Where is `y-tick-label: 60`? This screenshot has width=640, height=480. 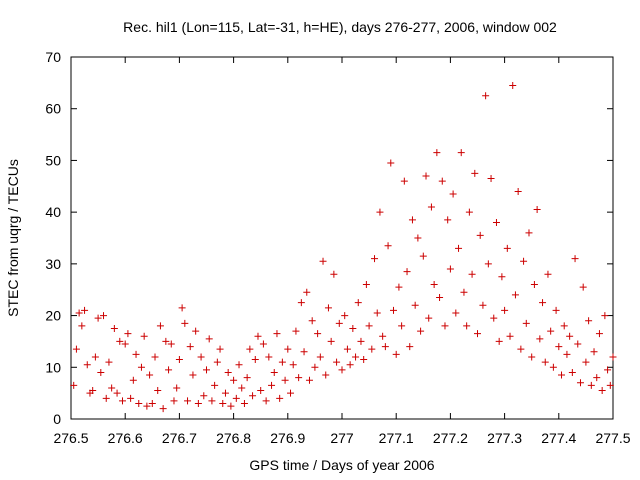 y-tick-label: 60 is located at coordinates (53, 109).